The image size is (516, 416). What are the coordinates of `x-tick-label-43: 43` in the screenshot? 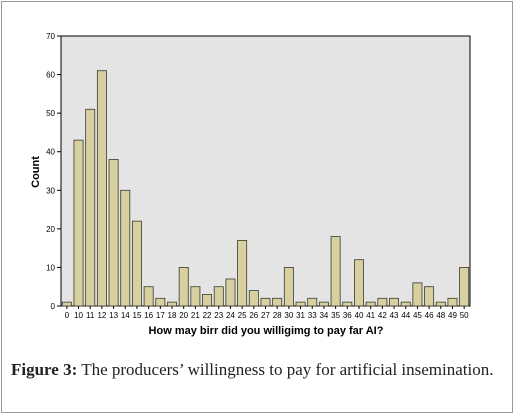 It's located at (394, 315).